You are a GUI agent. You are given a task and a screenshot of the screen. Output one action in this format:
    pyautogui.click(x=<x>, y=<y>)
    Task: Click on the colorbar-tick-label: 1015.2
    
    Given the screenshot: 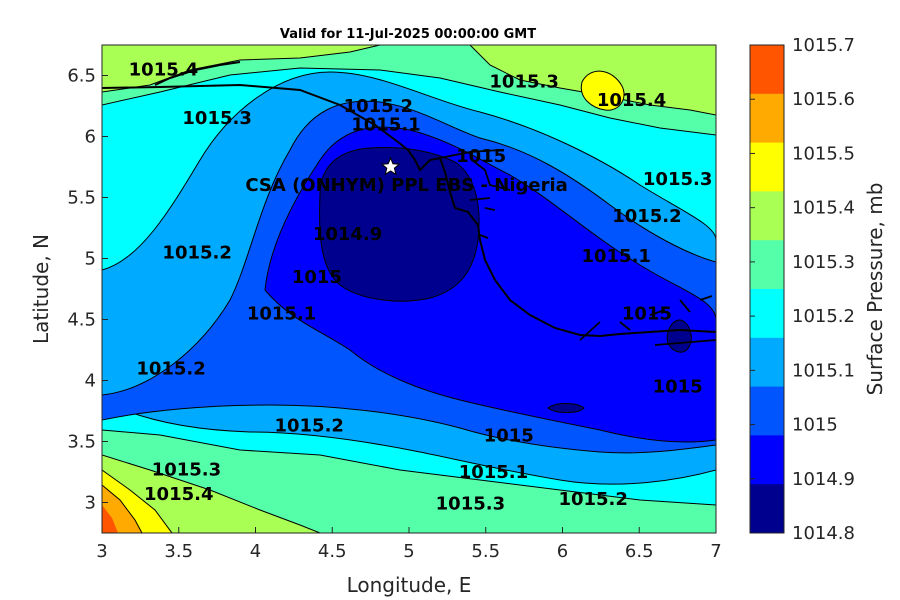 What is the action you would take?
    pyautogui.click(x=823, y=316)
    